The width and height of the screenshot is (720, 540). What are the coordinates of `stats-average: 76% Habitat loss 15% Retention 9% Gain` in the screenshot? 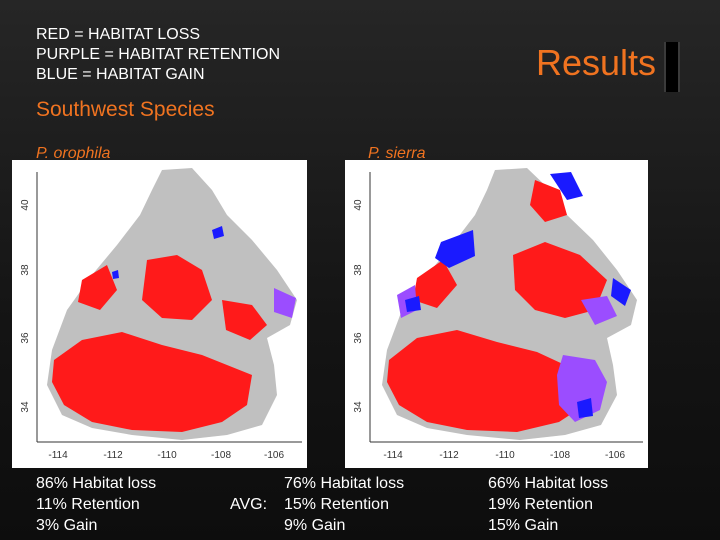 It's located at (344, 504).